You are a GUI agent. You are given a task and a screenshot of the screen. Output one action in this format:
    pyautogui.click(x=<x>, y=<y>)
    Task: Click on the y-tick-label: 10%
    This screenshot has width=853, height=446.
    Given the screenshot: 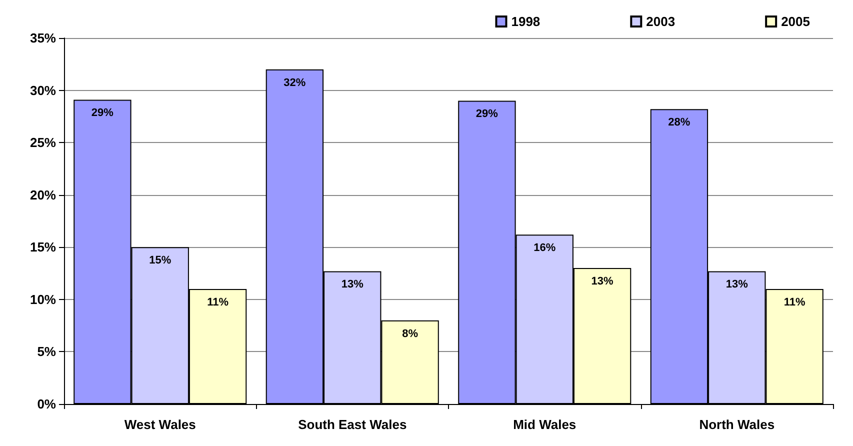 What is the action you would take?
    pyautogui.click(x=43, y=299)
    